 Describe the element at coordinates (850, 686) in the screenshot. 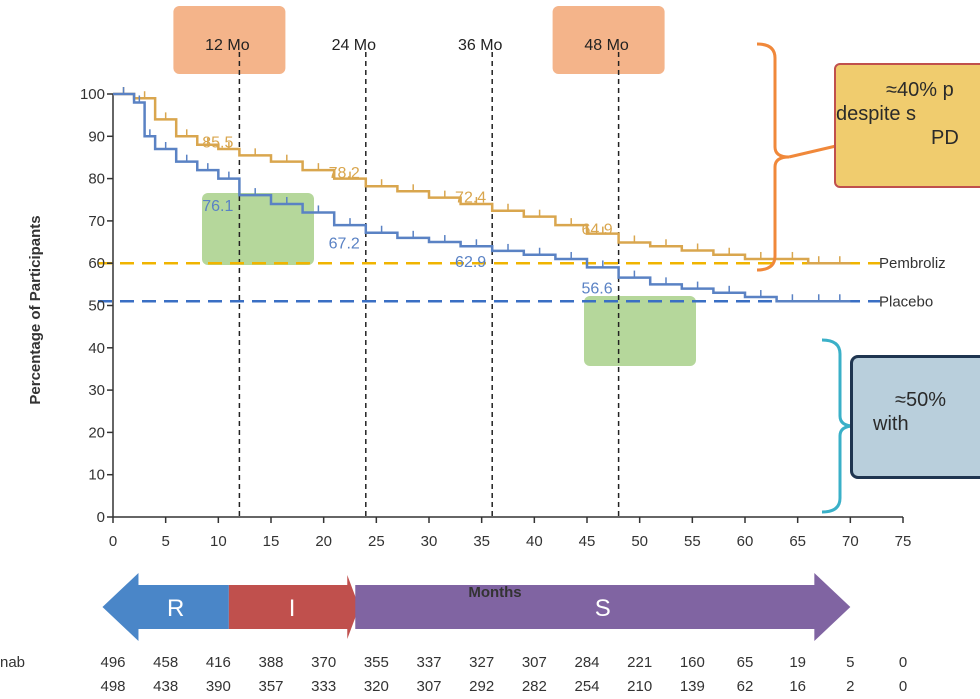

I see `risk-cell: 2` at that location.